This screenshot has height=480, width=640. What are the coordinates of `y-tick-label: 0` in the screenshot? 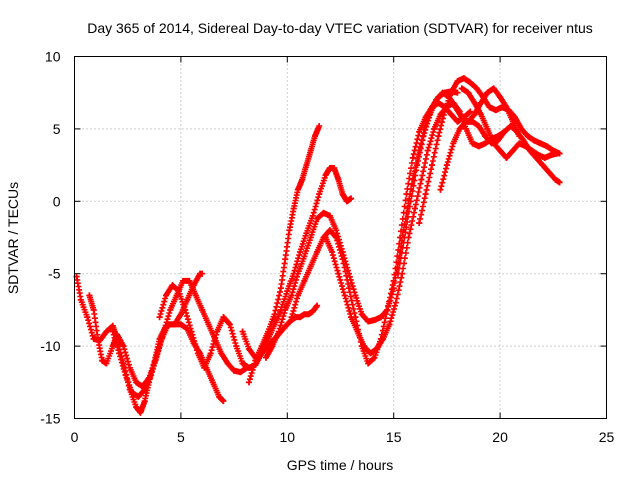 It's located at (57, 201).